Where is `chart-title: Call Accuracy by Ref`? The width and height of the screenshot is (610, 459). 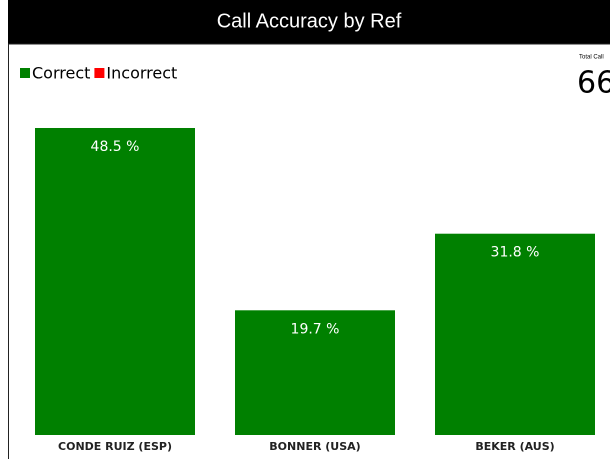
chart-title: Call Accuracy by Ref is located at coordinates (309, 21).